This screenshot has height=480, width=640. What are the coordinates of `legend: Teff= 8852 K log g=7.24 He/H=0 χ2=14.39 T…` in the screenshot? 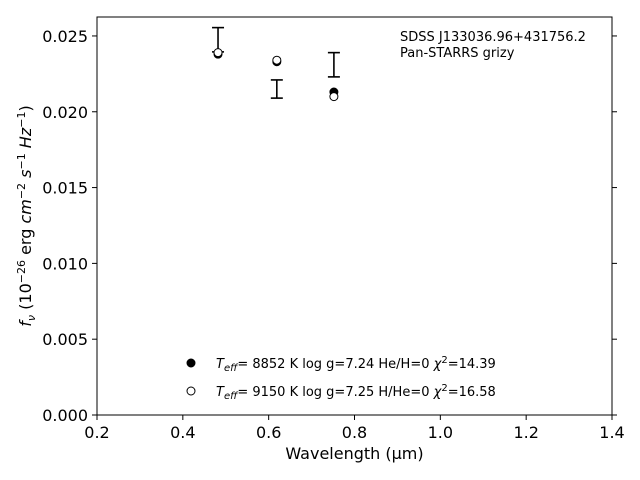 It's located at (341, 378).